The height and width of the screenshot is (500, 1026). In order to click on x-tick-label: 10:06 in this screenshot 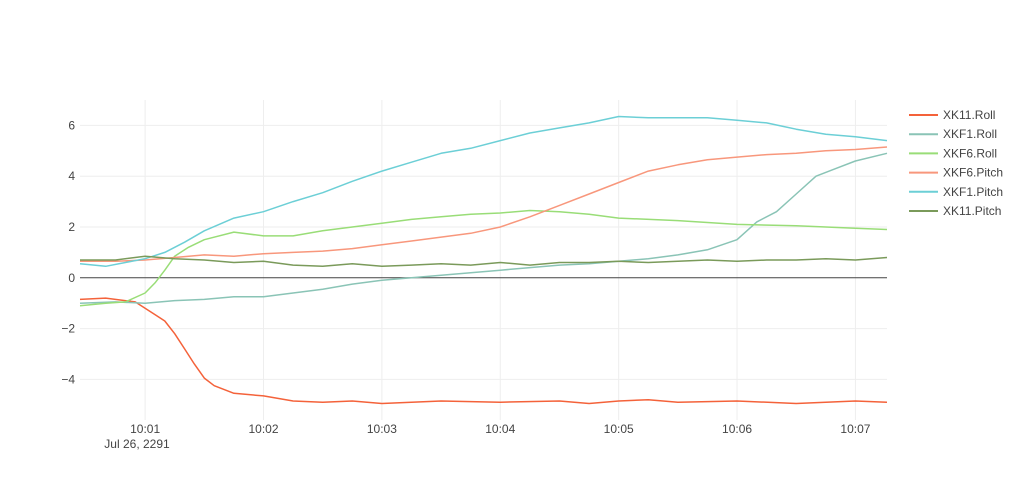, I will do `click(737, 429)`.